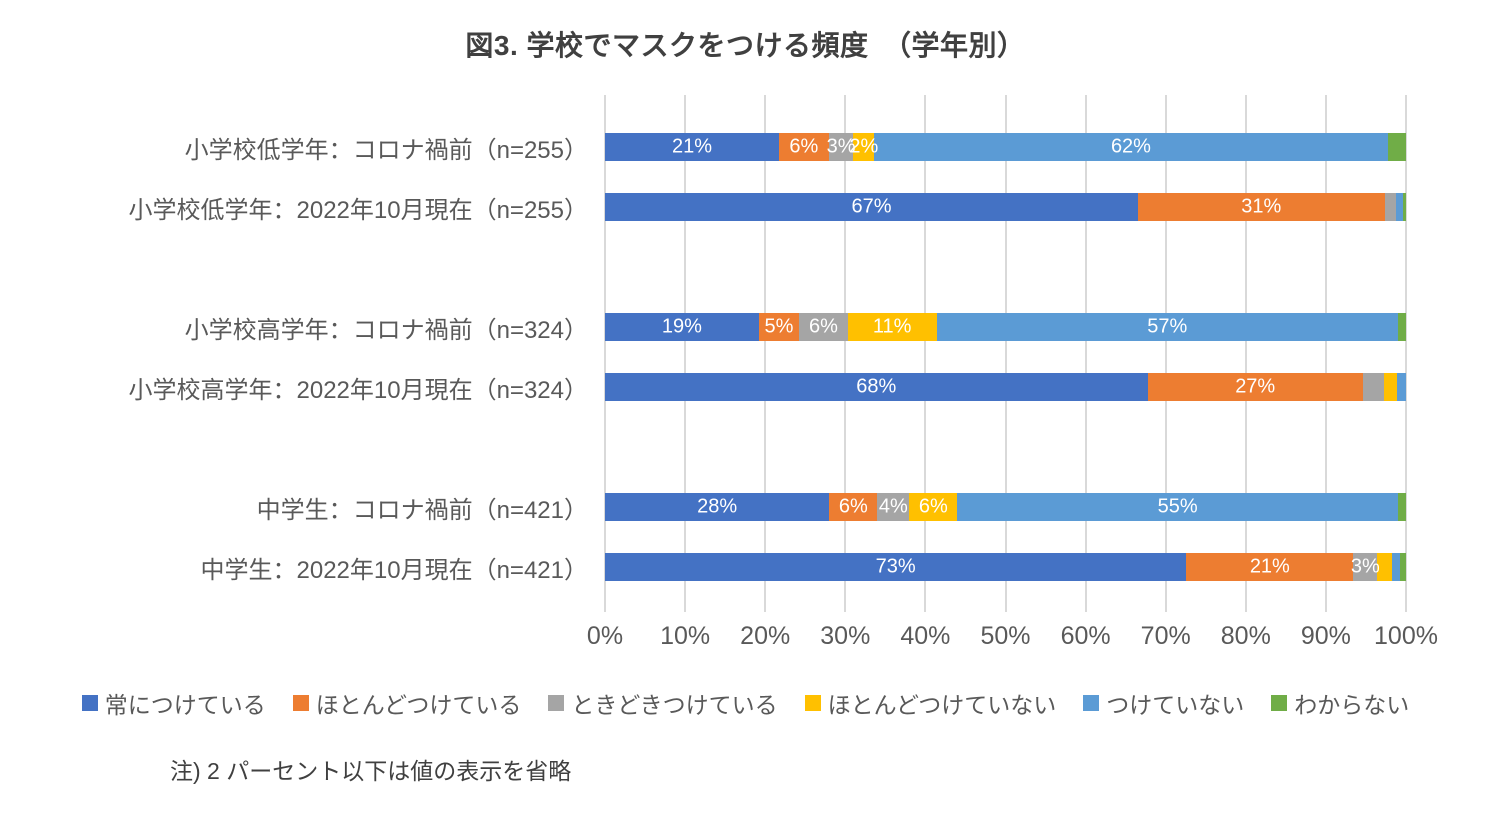  I want to click on stacked-bar: 21% 6% 3% 2% 62%, so click(1005, 147).